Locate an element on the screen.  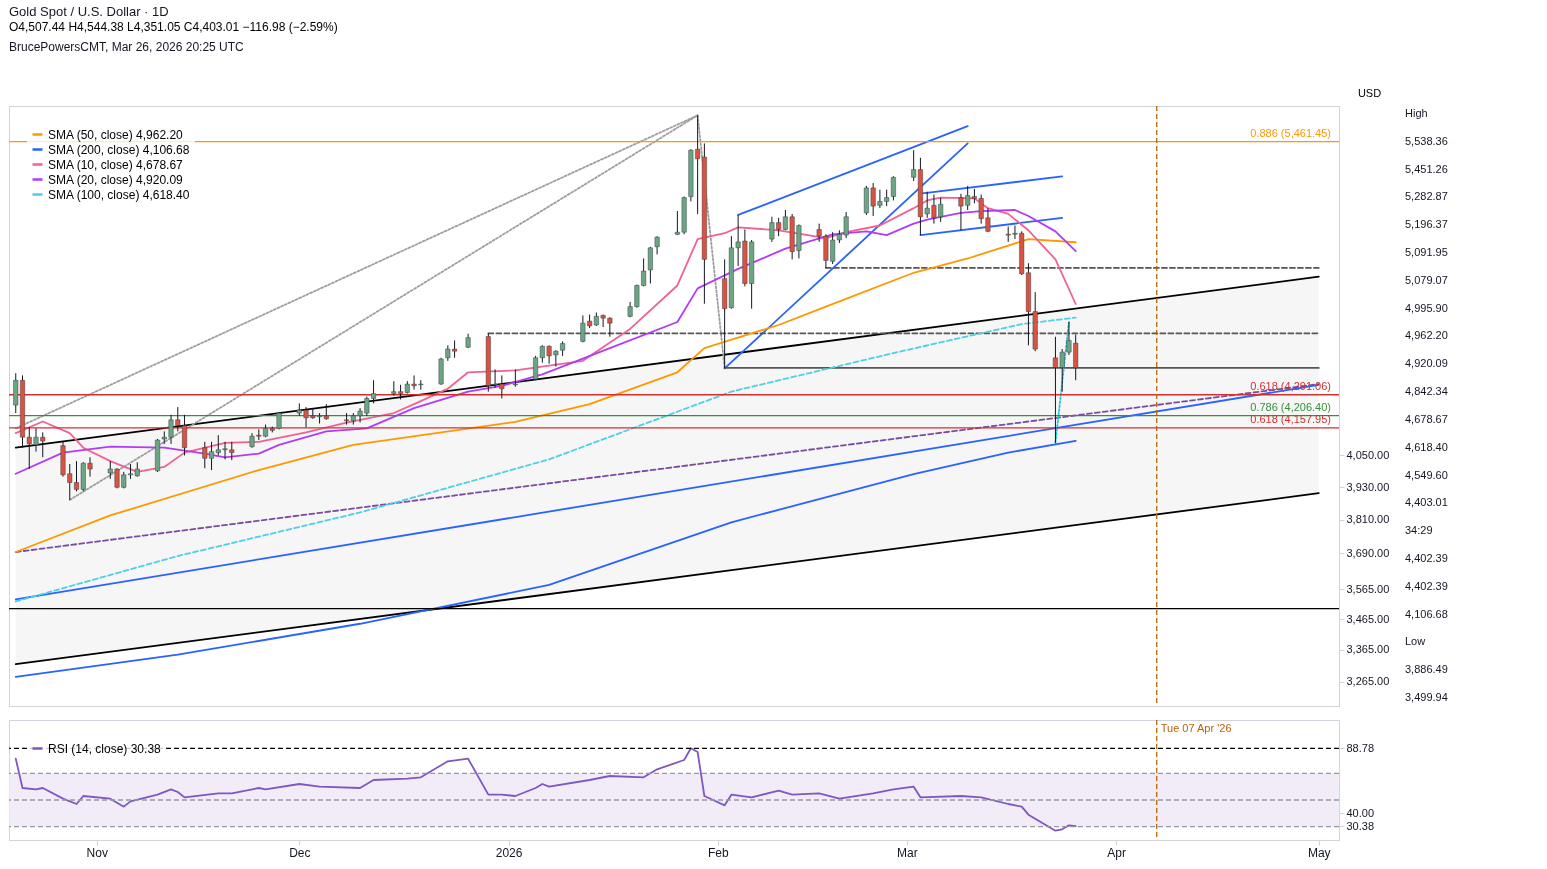
y-tick-label: 40.00 is located at coordinates (1360, 812).